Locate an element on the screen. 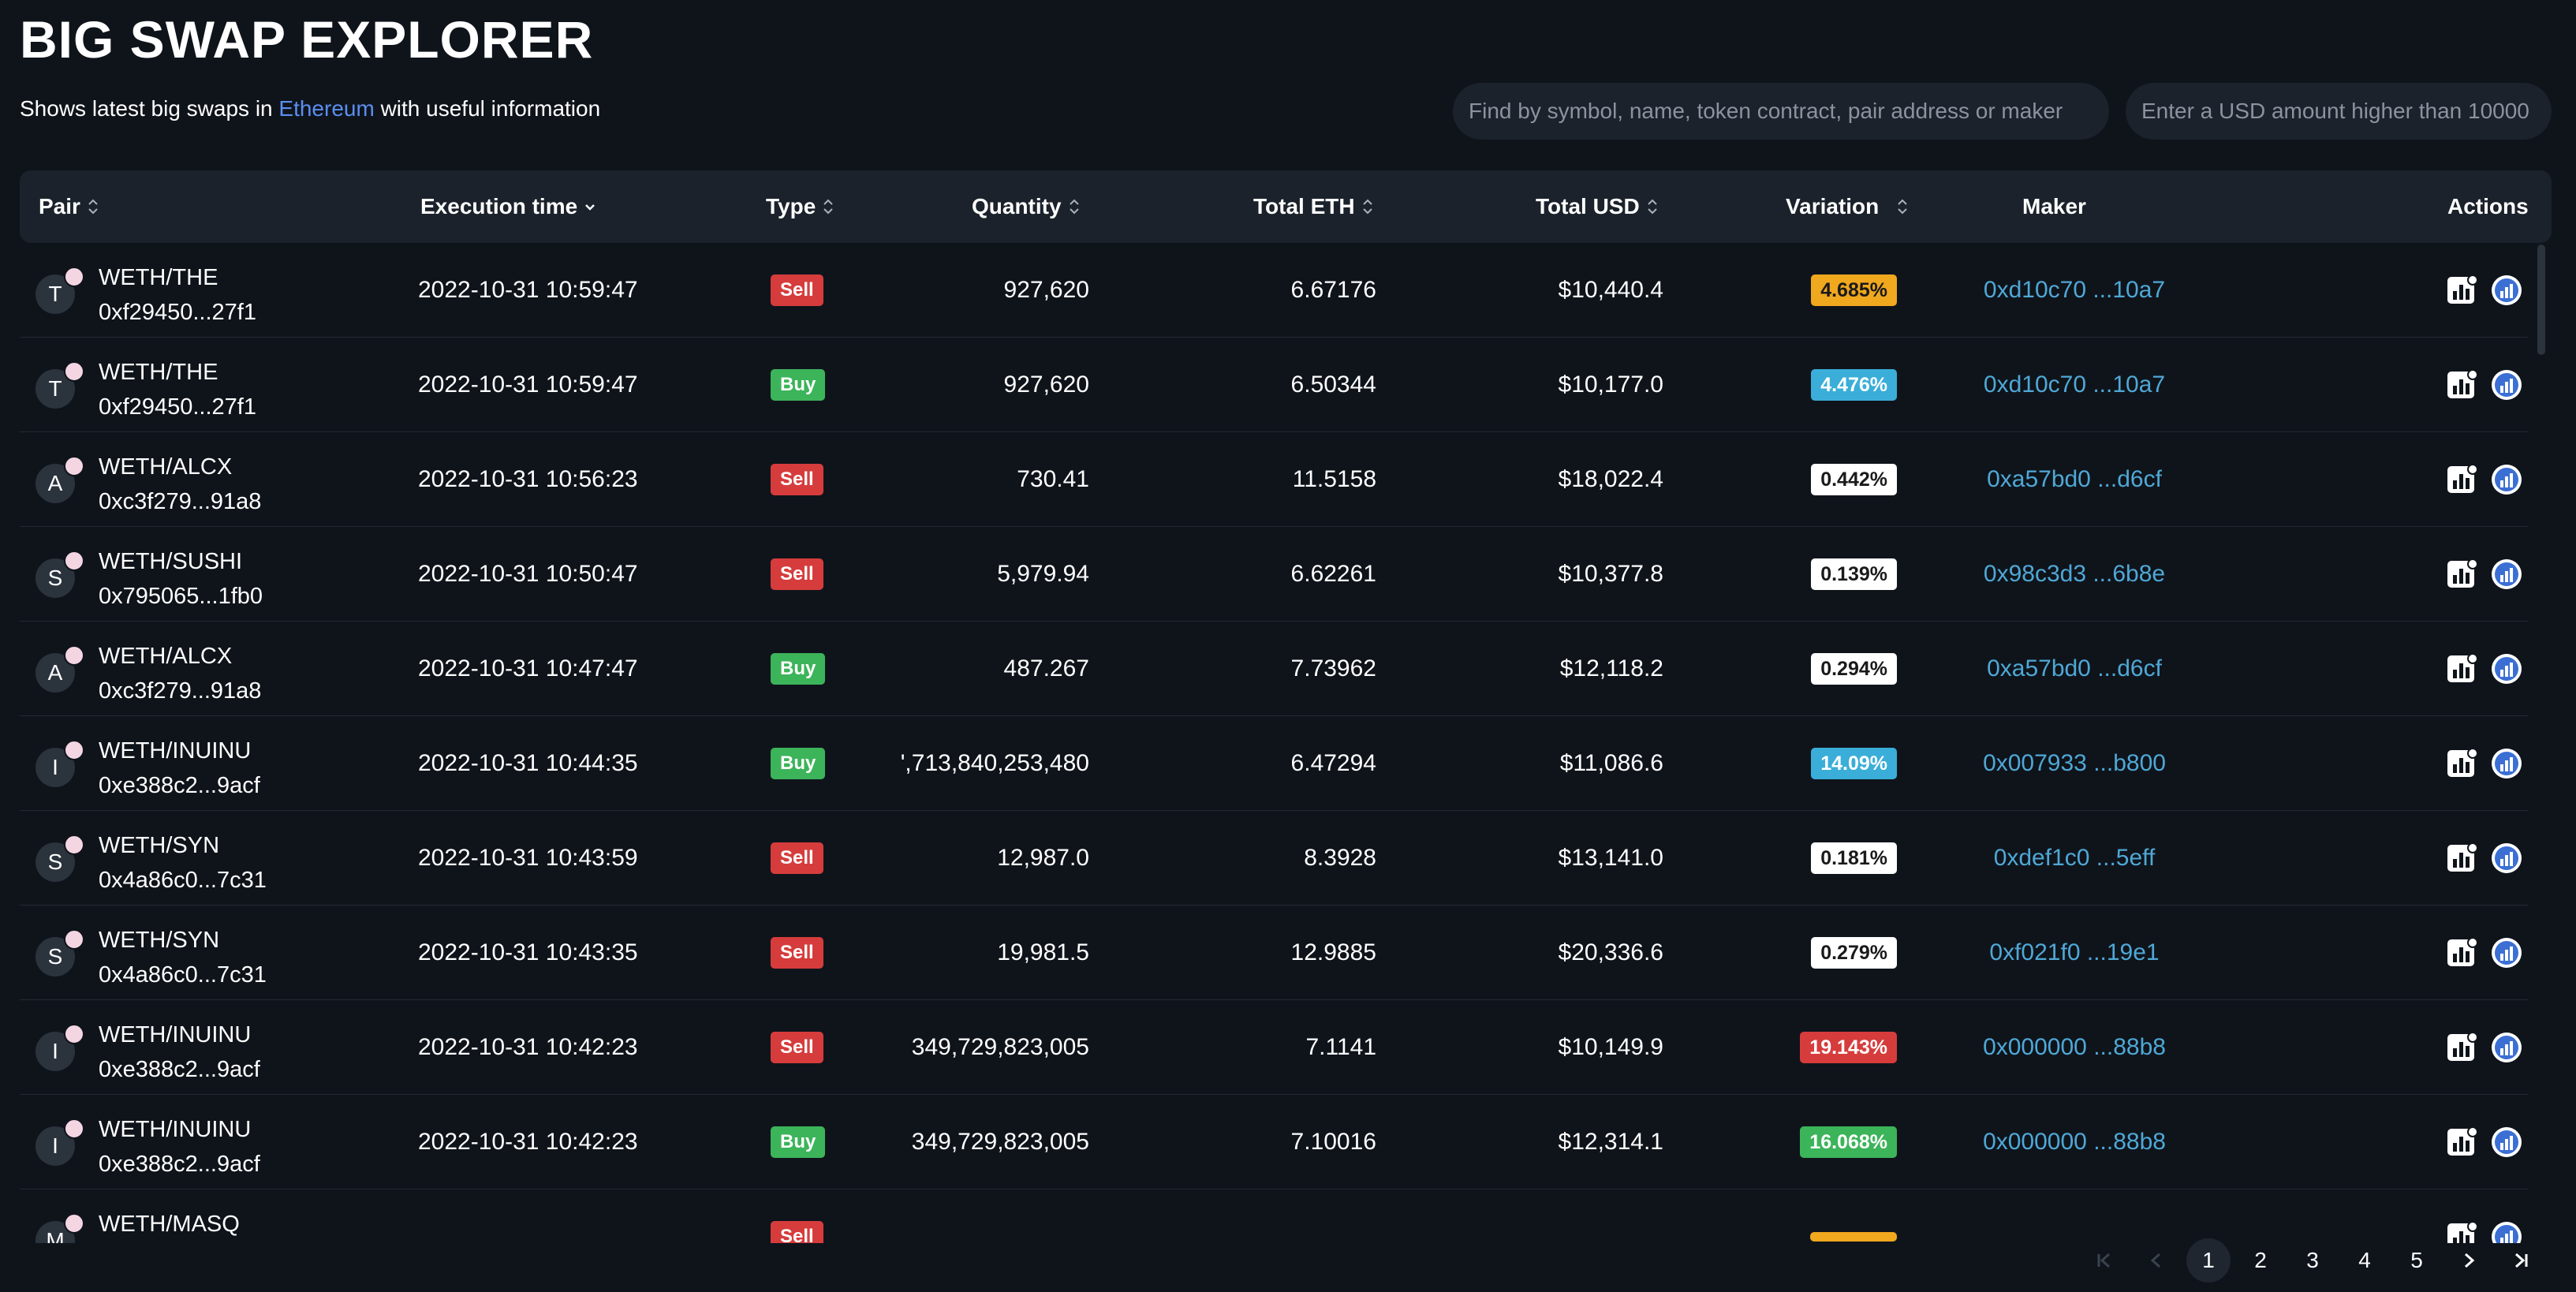 The height and width of the screenshot is (1292, 2576). search-input is located at coordinates (1781, 111).